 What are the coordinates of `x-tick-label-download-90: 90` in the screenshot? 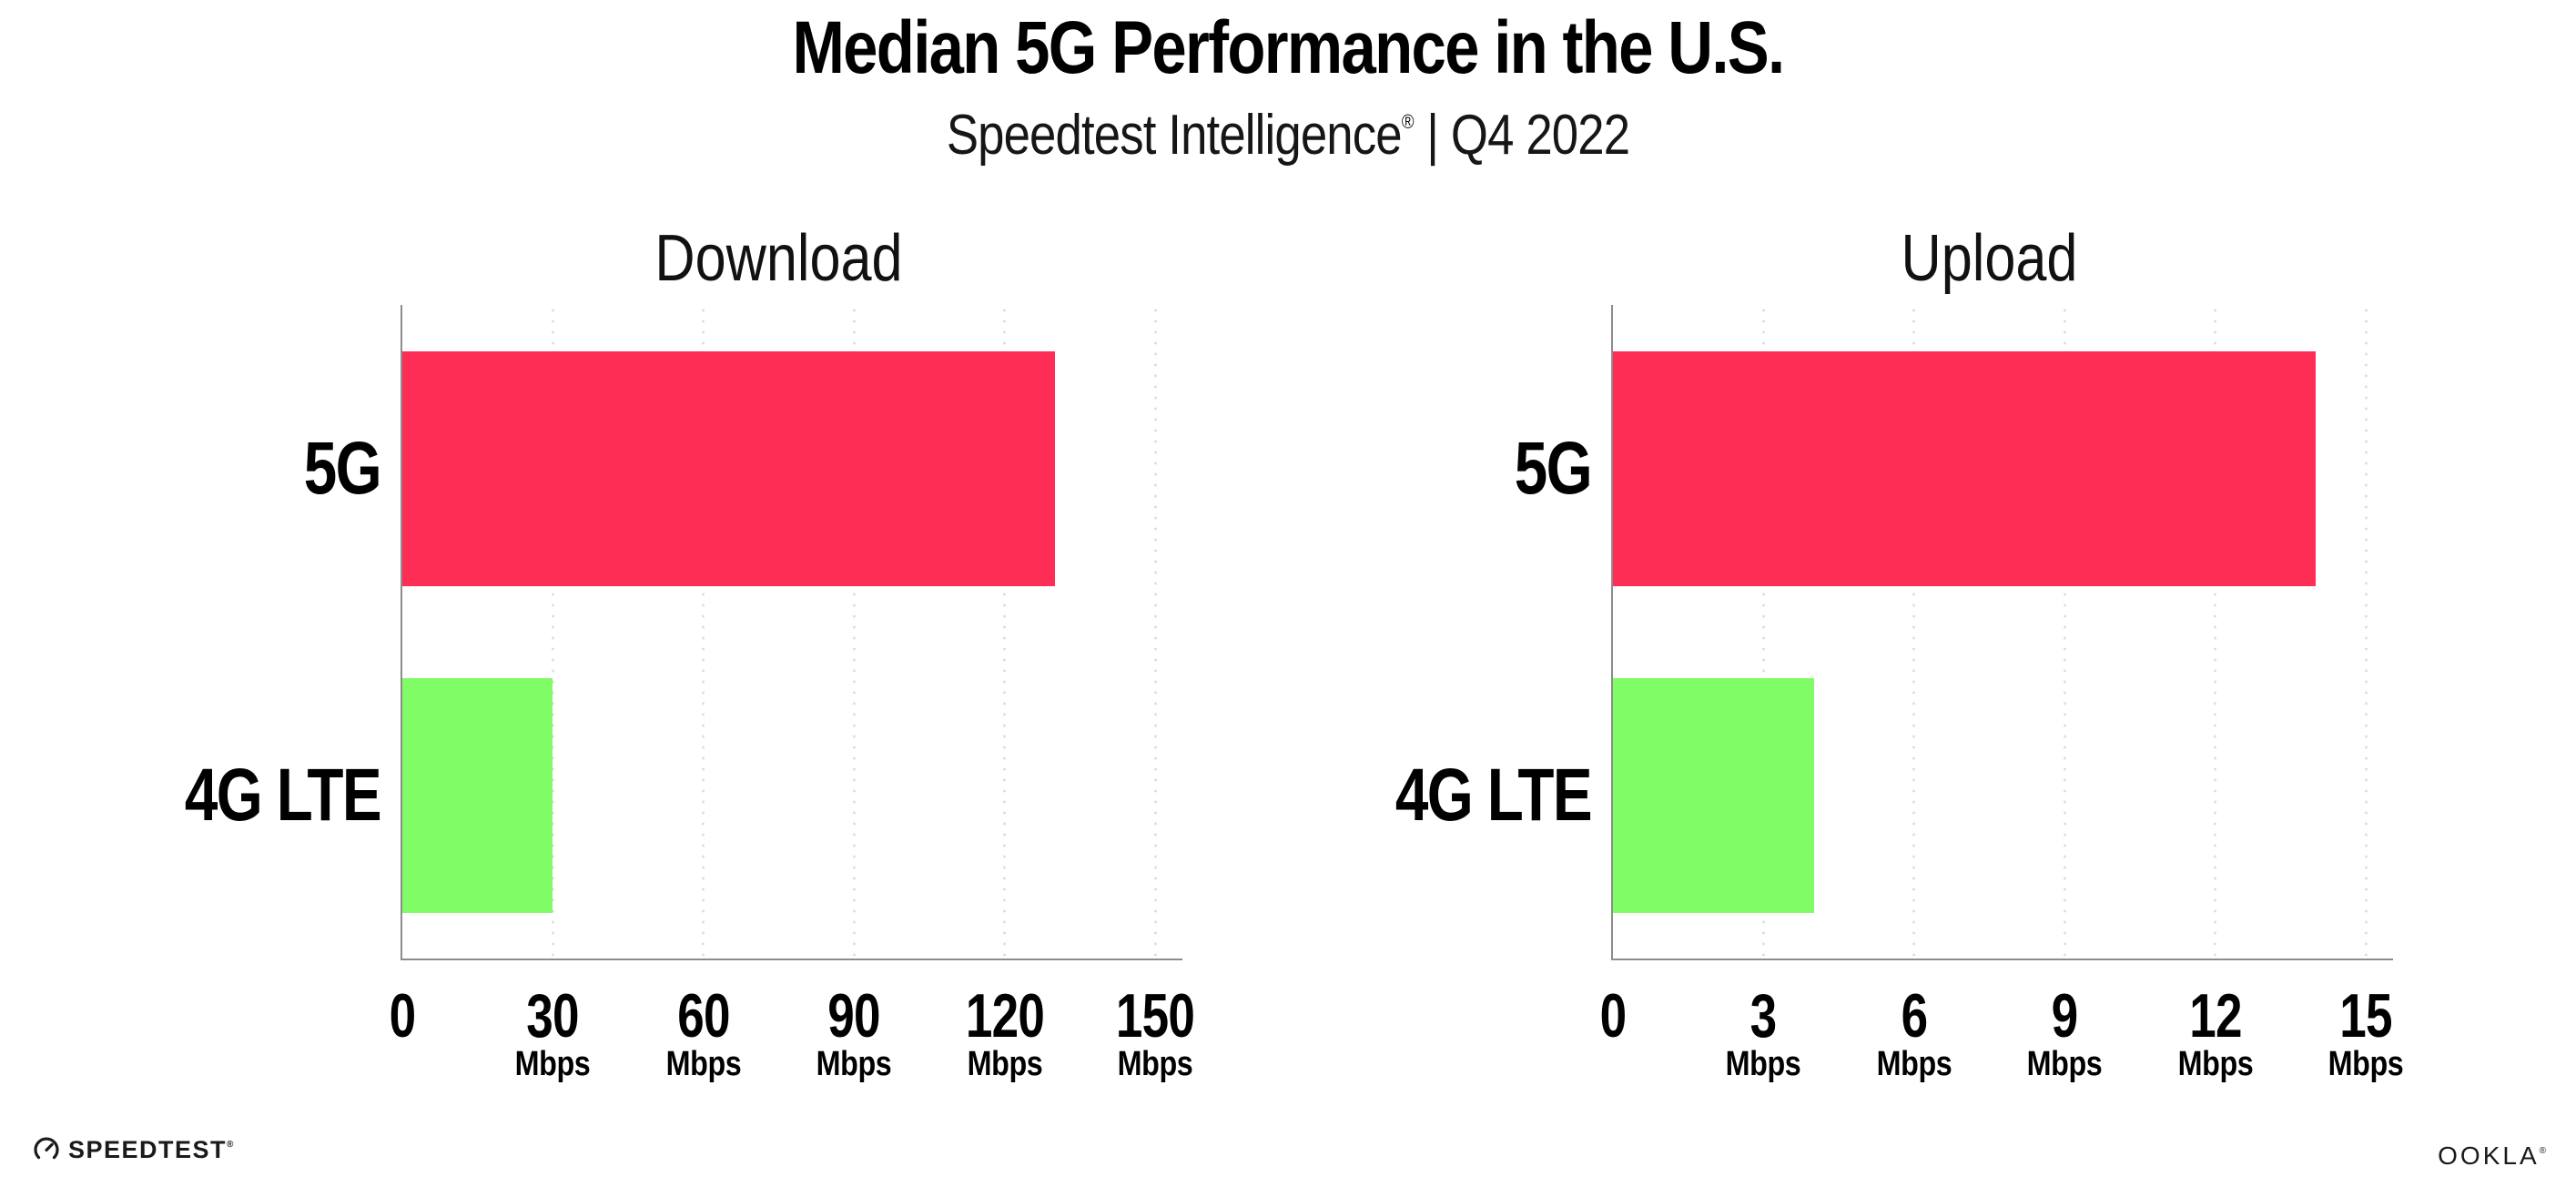 It's located at (853, 1015).